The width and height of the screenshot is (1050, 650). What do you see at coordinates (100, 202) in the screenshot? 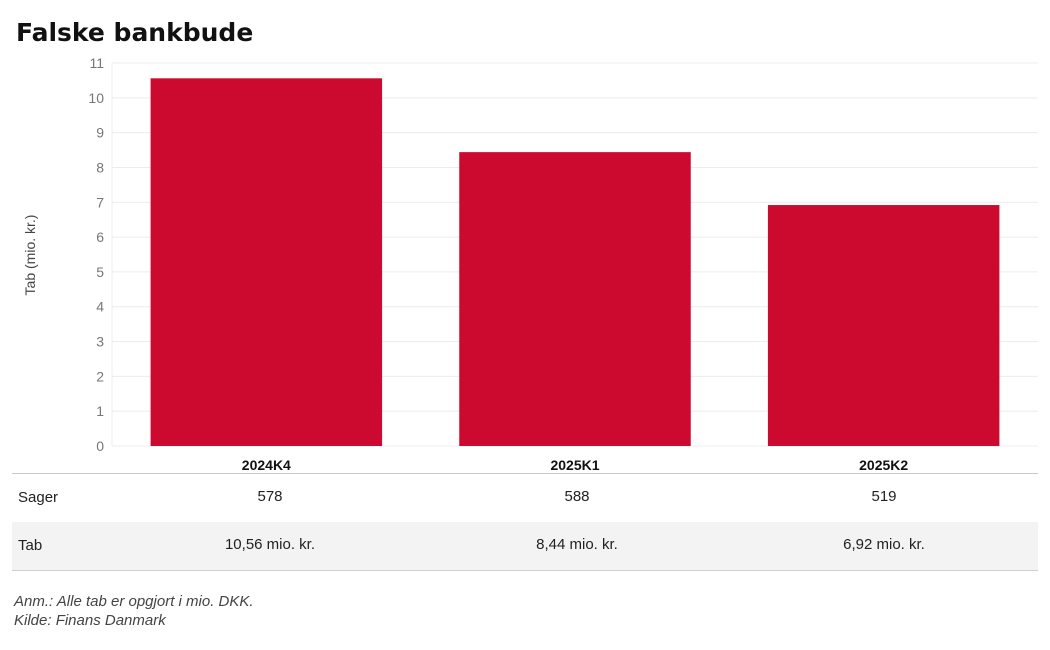
I see `y-tick-label: 7` at bounding box center [100, 202].